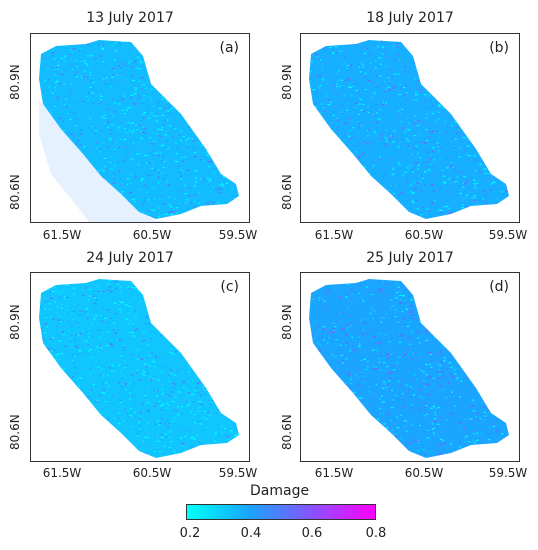 The image size is (538, 550). I want to click on panel-label: (a), so click(229, 48).